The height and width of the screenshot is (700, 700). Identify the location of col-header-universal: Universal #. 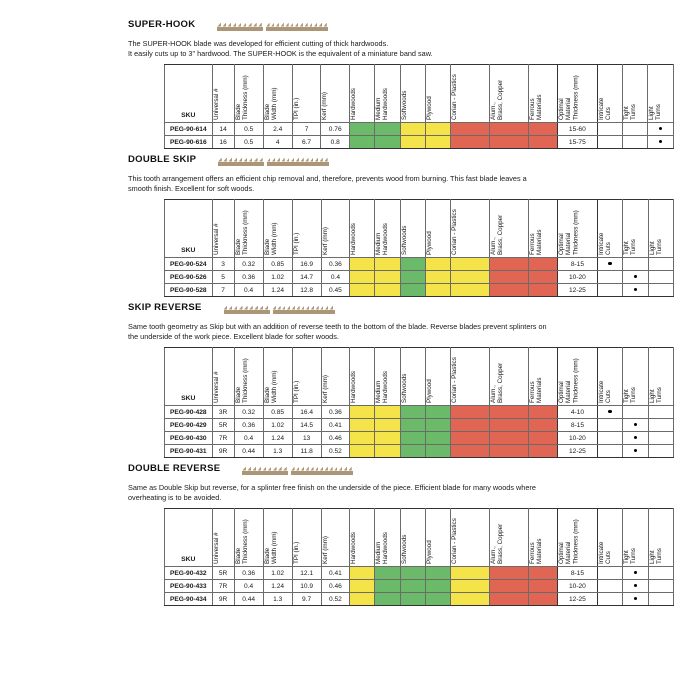
(223, 376).